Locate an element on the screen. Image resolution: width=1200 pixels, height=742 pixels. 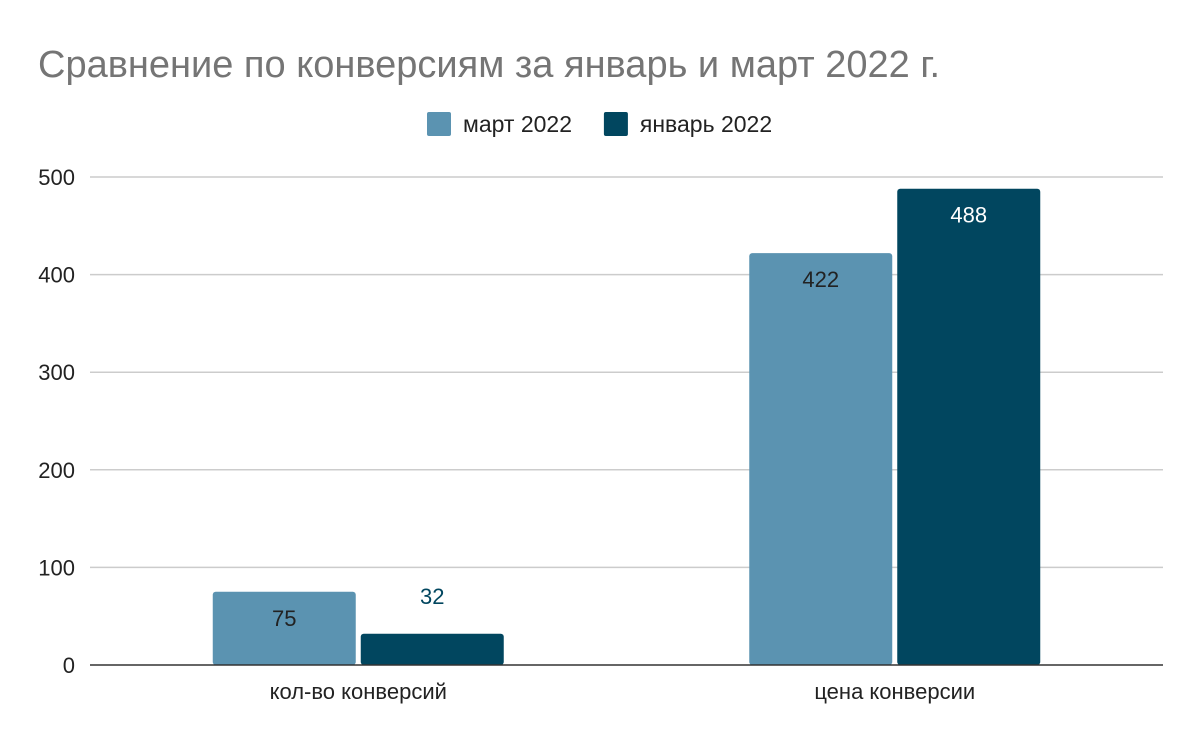
x-category-label: кол-во конверсий is located at coordinates (358, 691).